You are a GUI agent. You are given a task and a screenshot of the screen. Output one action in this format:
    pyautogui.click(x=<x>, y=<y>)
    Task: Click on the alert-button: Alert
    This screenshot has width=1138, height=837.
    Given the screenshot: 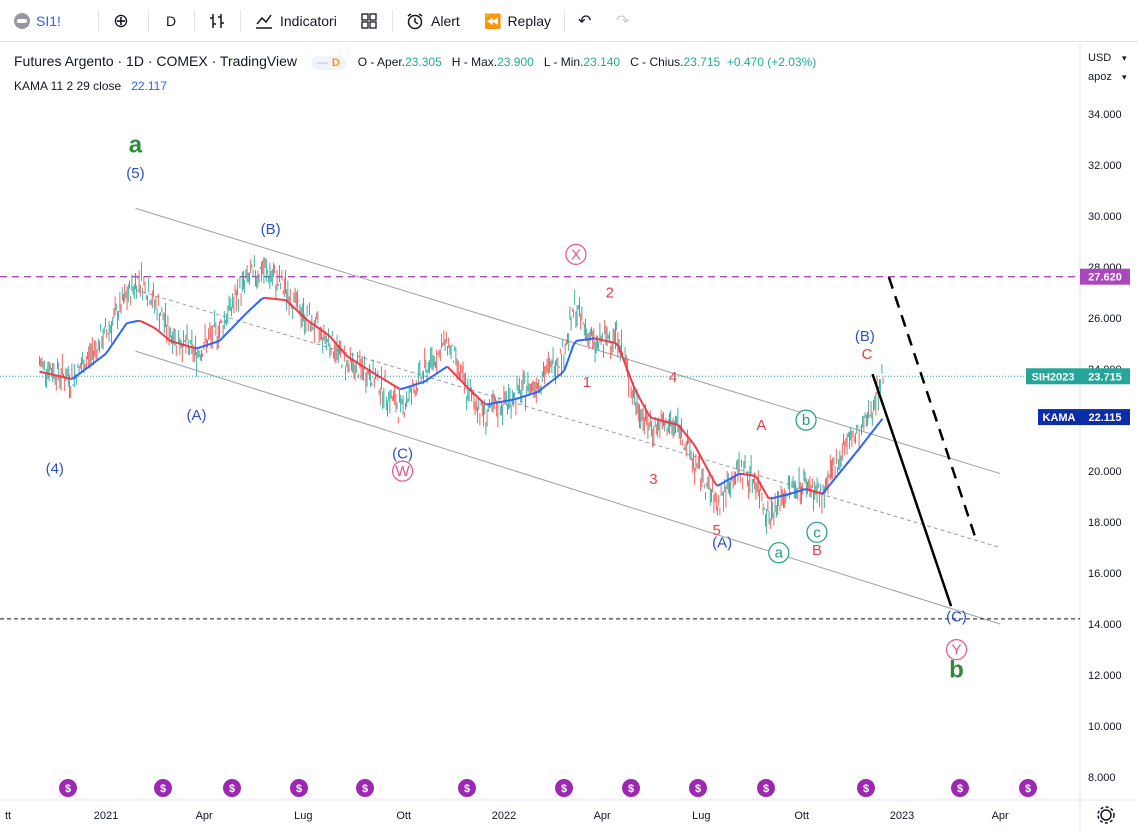 What is the action you would take?
    pyautogui.click(x=432, y=21)
    